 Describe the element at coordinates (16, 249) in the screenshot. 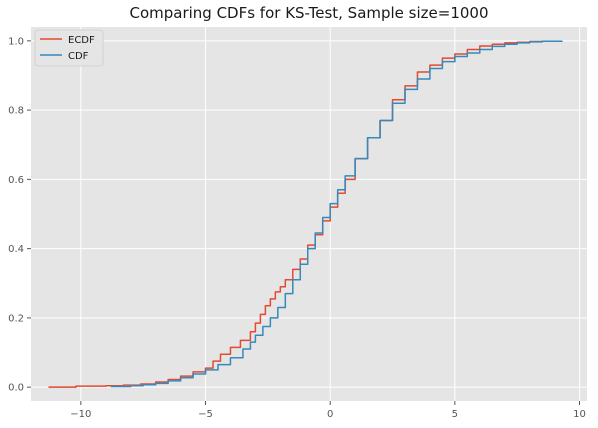

I see `y-tick-label: 0.4` at that location.